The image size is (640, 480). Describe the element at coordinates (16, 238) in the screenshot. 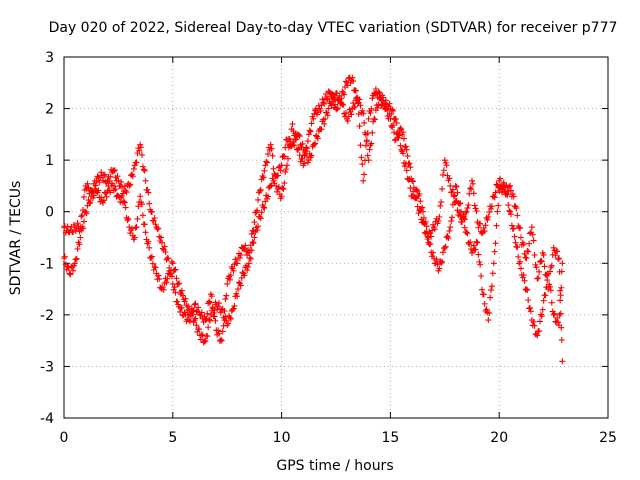

I see `y-axis-label: SDTVAR / TECUs` at that location.